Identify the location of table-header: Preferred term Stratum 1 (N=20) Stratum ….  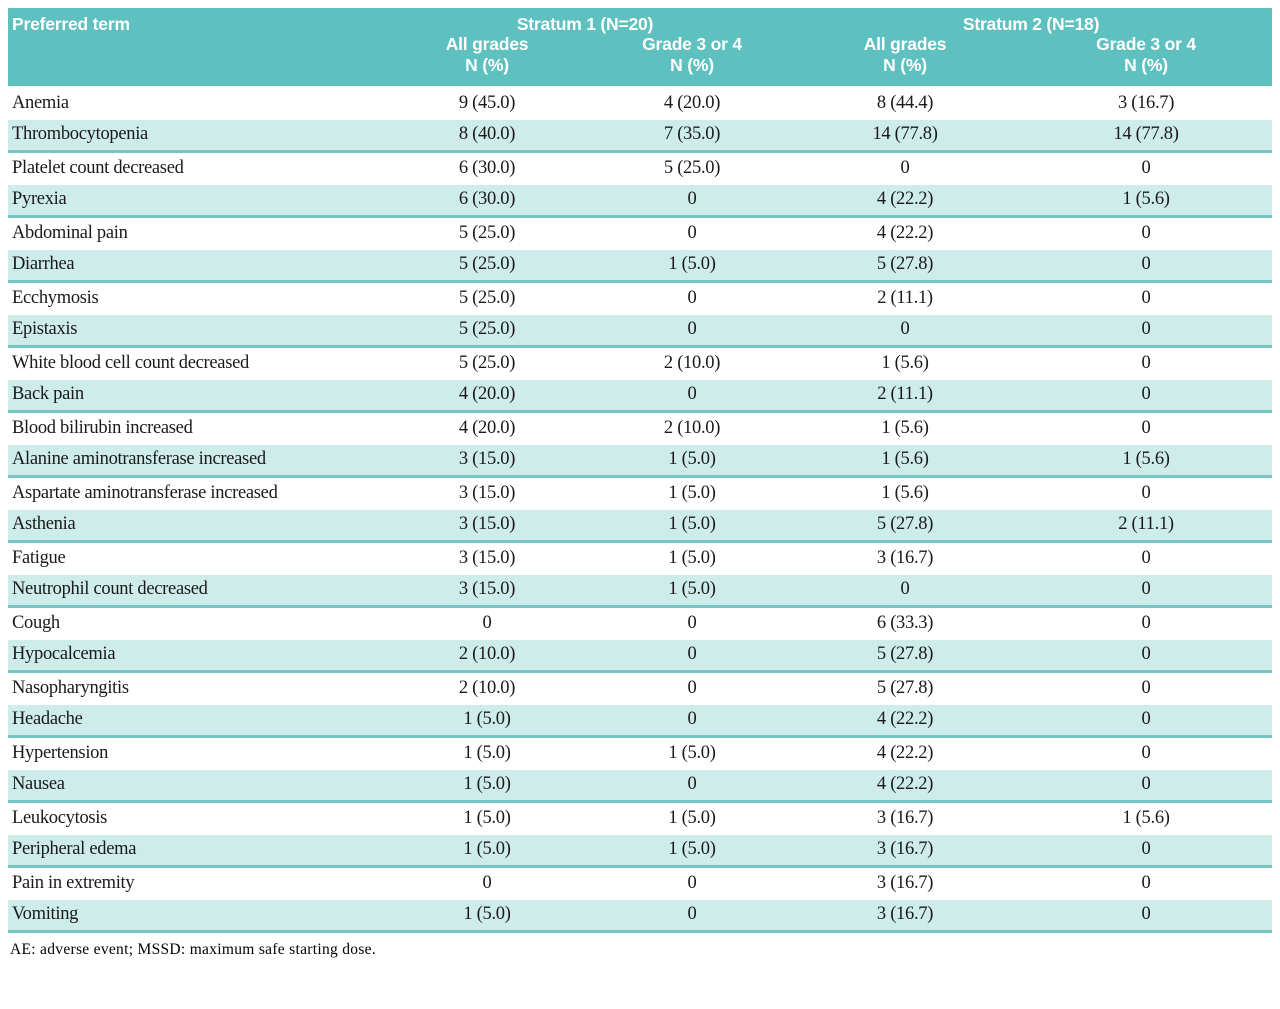
(640, 47).